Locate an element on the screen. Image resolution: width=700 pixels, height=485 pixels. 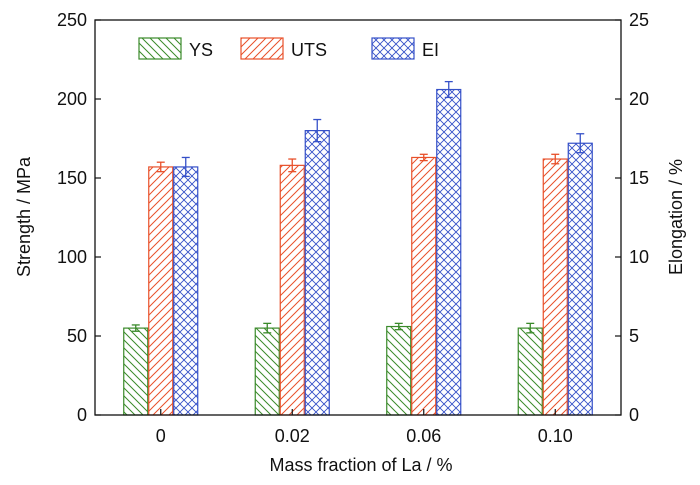
y-tick-label-1: 50 is located at coordinates (77, 336).